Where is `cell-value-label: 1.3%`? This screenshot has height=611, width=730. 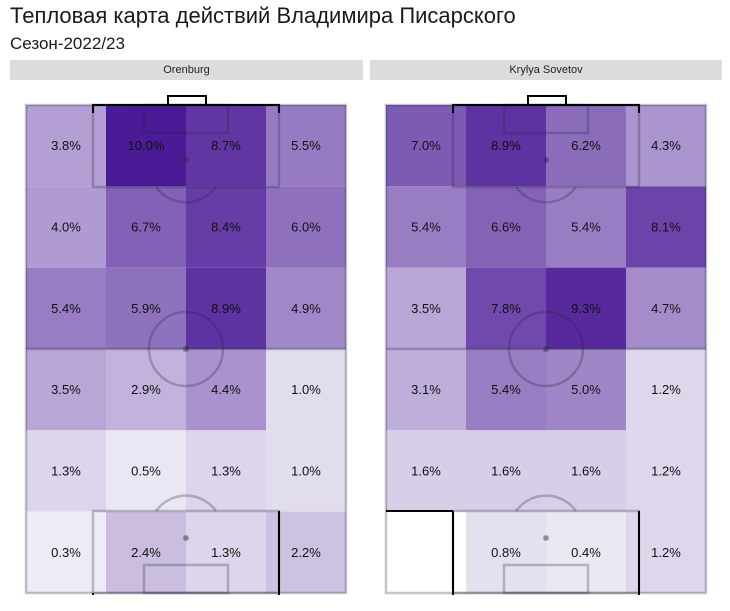
cell-value-label: 1.3% is located at coordinates (66, 470).